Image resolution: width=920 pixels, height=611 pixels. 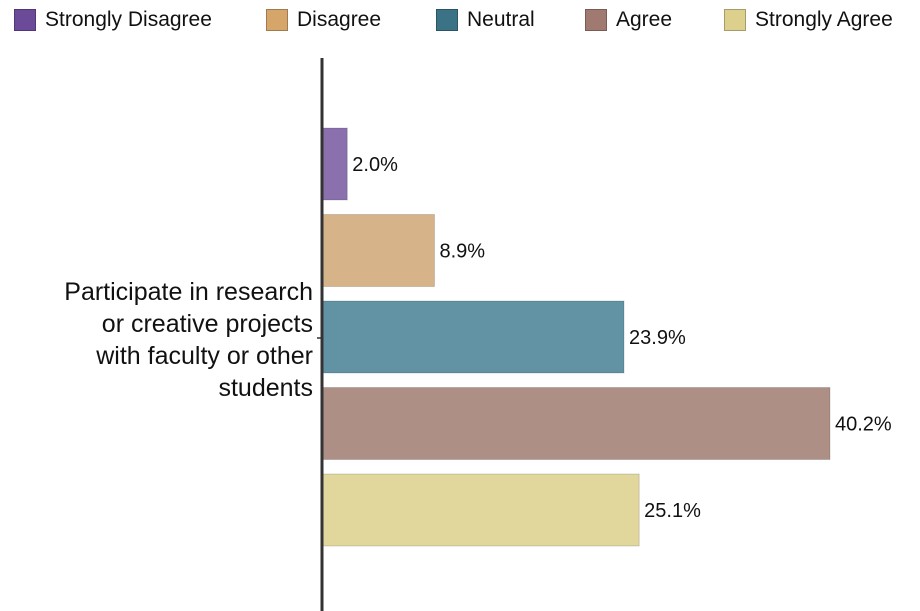 I want to click on legend-label: Strongly Agree, so click(x=824, y=19).